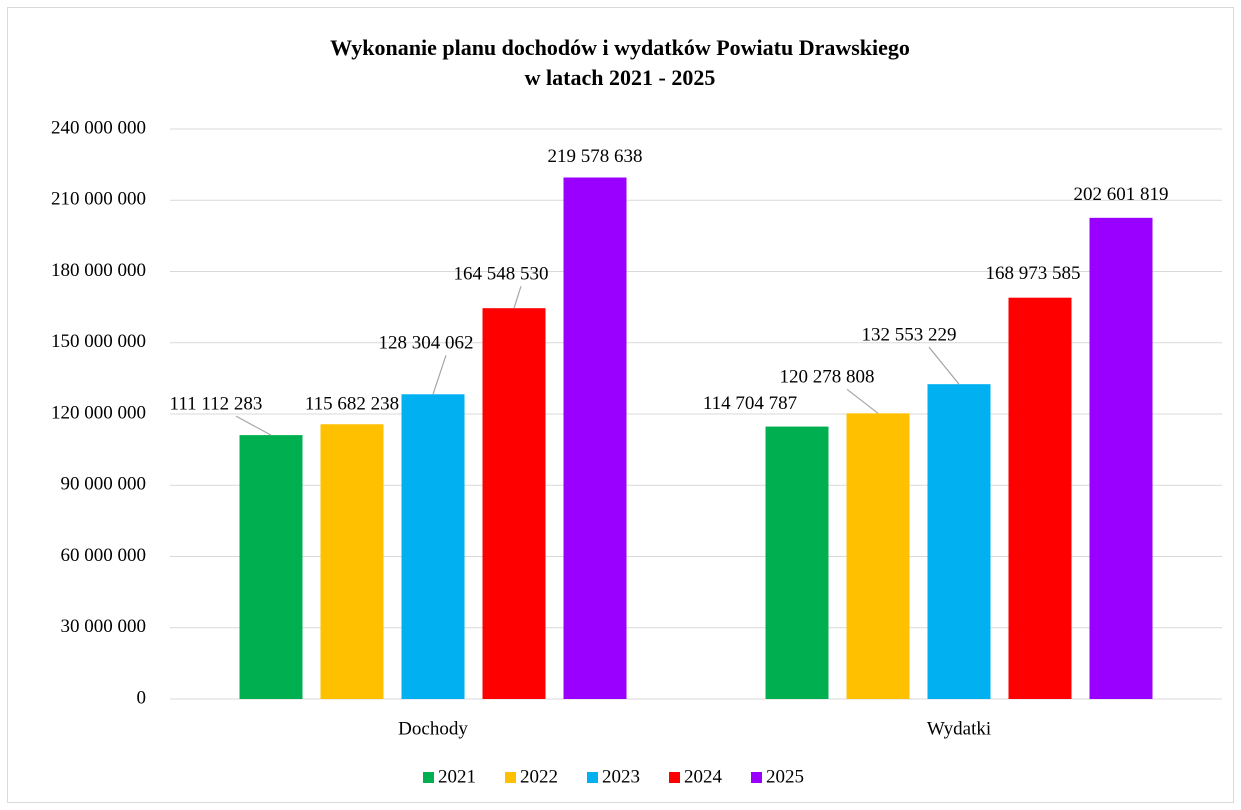 The image size is (1241, 810). Describe the element at coordinates (620, 77) in the screenshot. I see `chart-title: w latach 2021 - 2025` at that location.